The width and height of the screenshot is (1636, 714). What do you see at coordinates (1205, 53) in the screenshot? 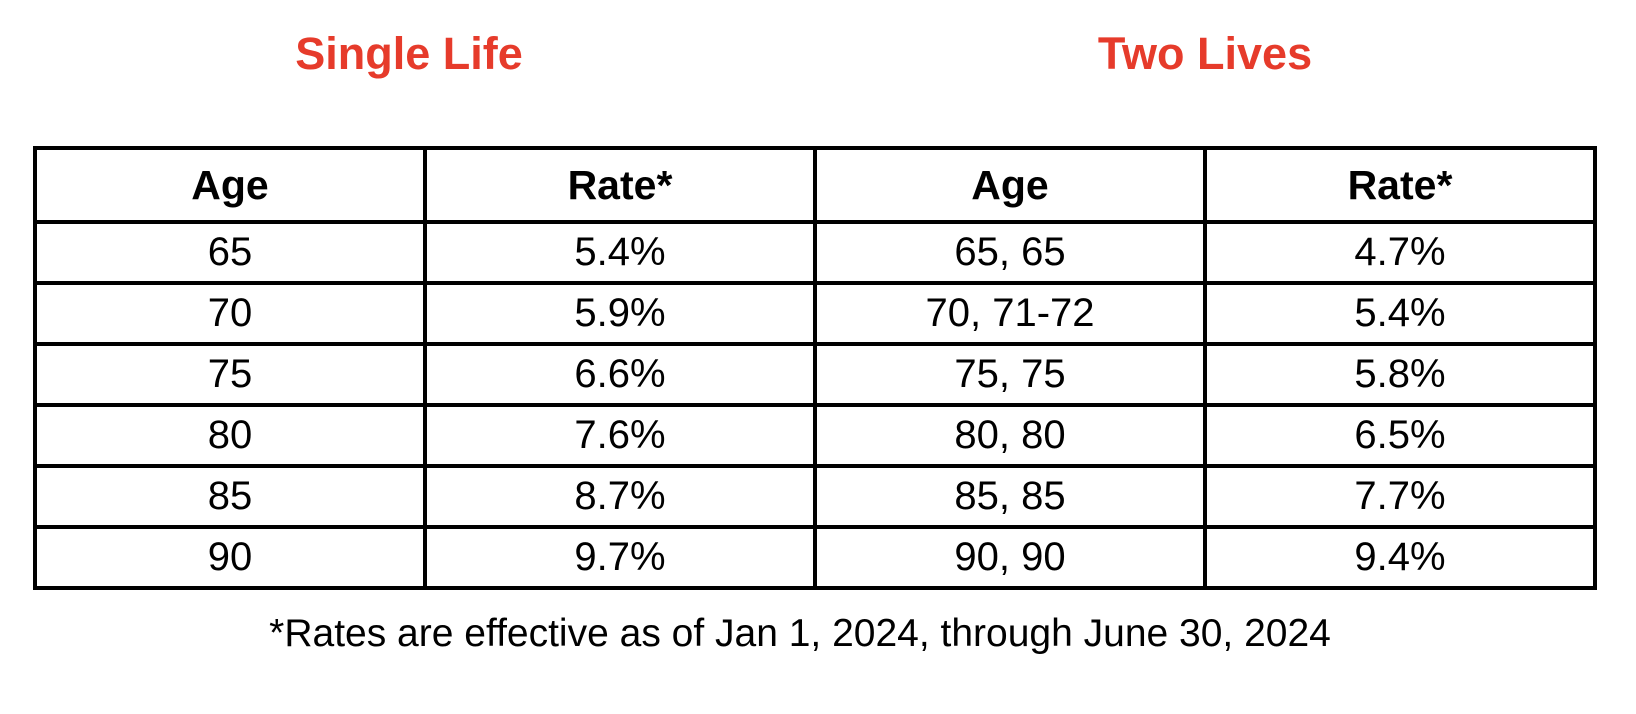
I see `section-title-two-lives: Two Lives` at bounding box center [1205, 53].